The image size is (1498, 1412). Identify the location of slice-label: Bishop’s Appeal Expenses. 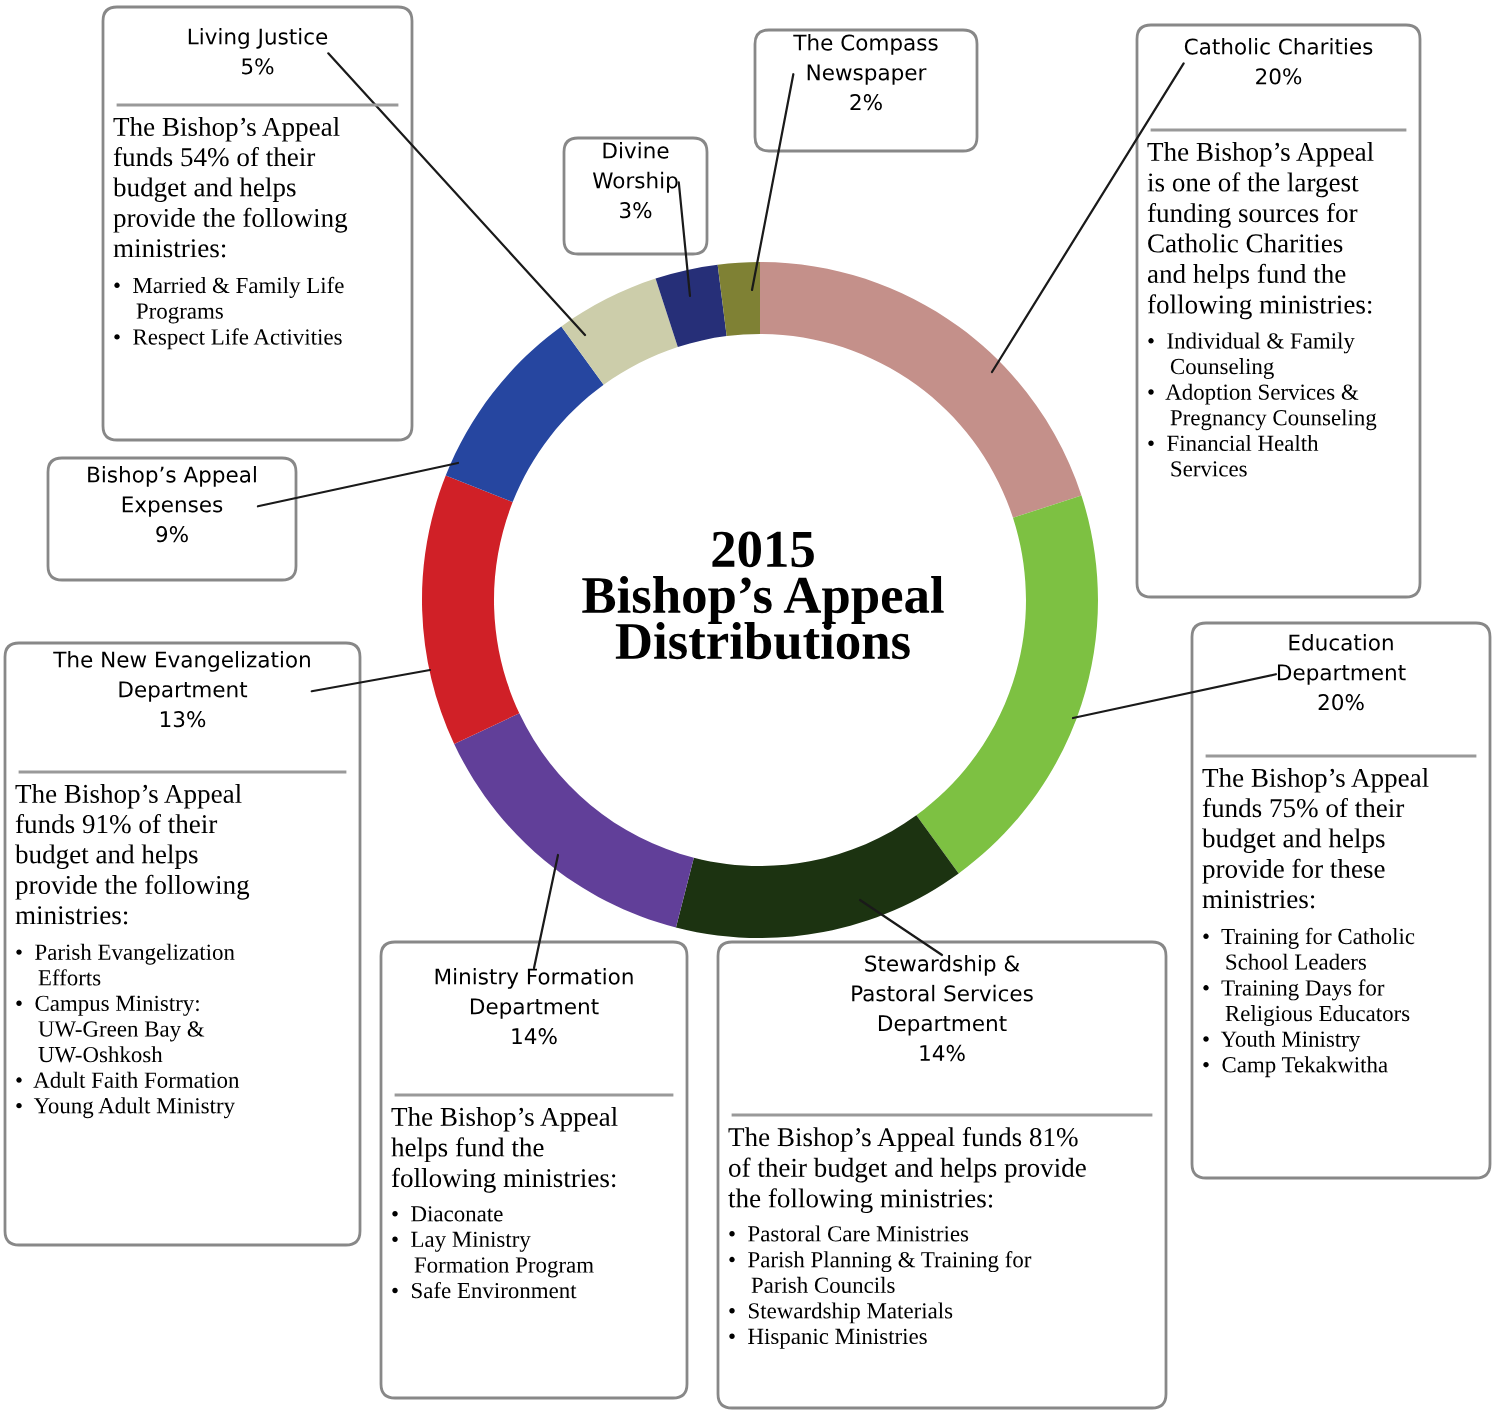
(172, 491).